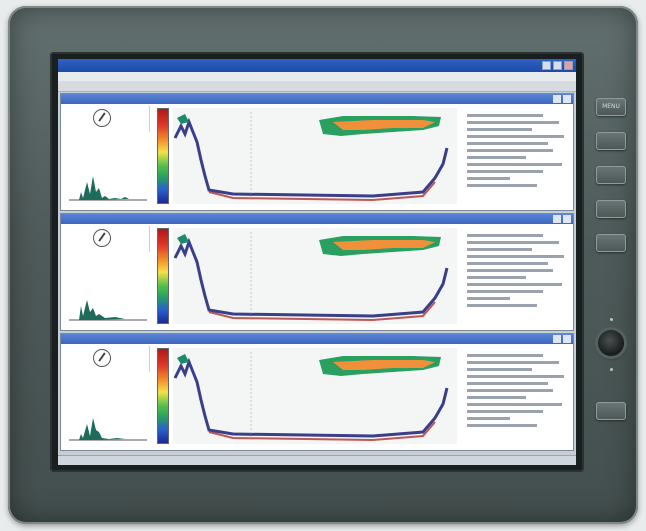 This screenshot has height=531, width=646. Describe the element at coordinates (317, 86) in the screenshot. I see `toolbar` at that location.